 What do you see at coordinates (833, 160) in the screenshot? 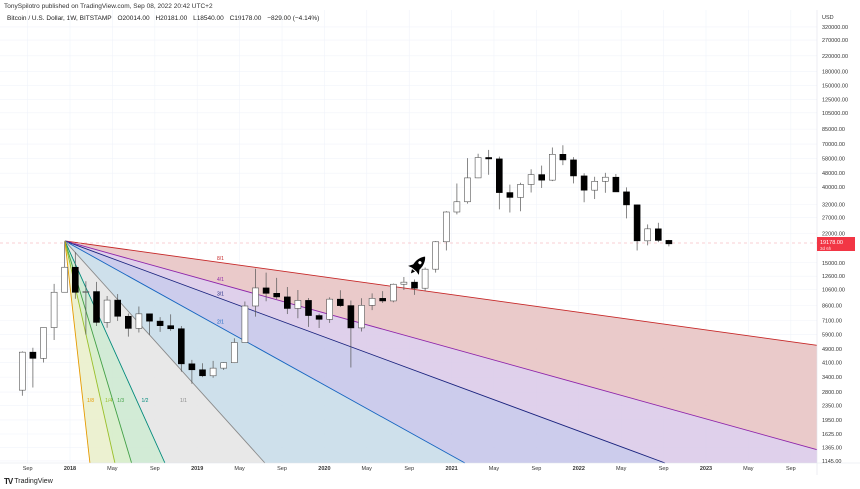
I see `price-tick-label: 58000.00` at bounding box center [833, 160].